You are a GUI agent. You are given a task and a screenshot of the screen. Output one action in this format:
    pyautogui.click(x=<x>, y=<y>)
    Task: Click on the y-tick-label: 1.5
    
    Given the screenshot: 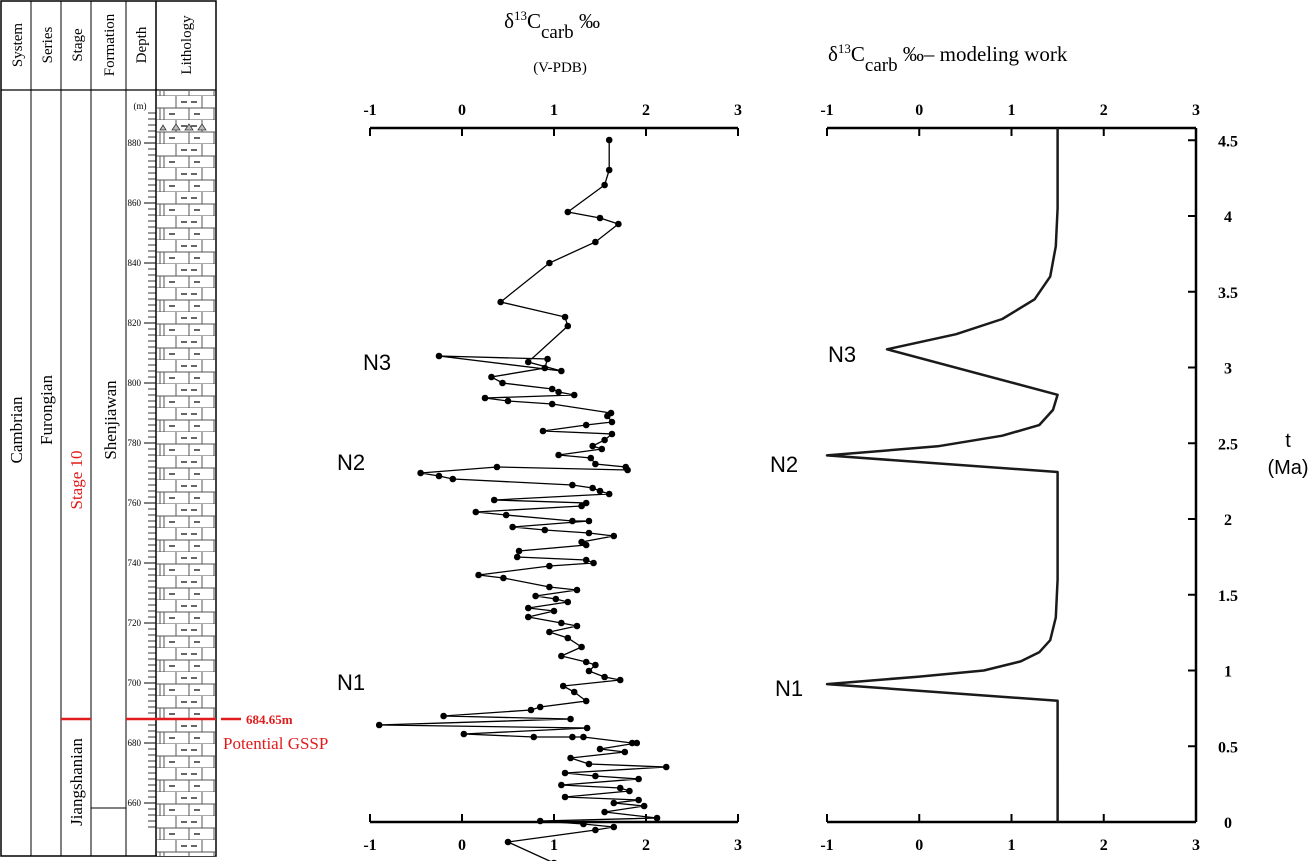 What is the action you would take?
    pyautogui.click(x=1228, y=596)
    